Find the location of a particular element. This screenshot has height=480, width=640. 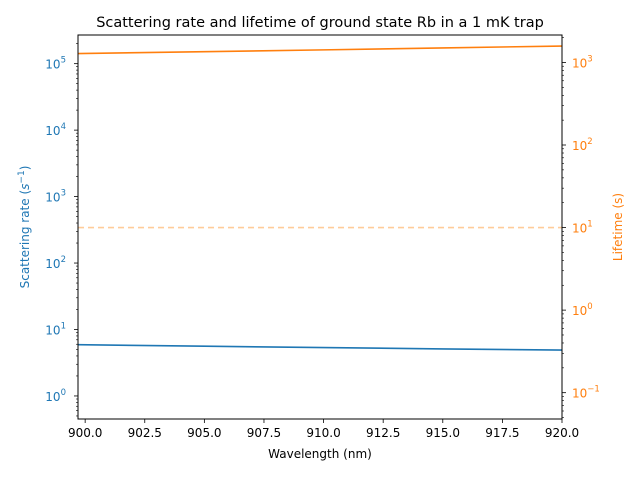

x-axis-label: Wavelength (nm) is located at coordinates (320, 454).